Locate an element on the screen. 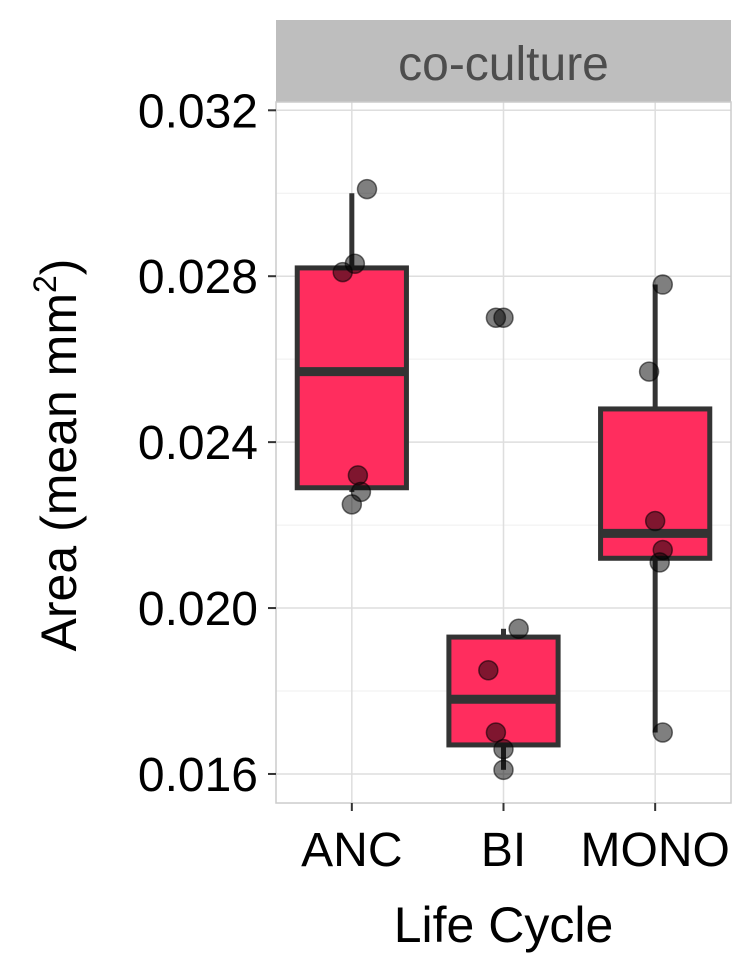  y-axis-title-superscript: 2 is located at coordinates (45, 284).